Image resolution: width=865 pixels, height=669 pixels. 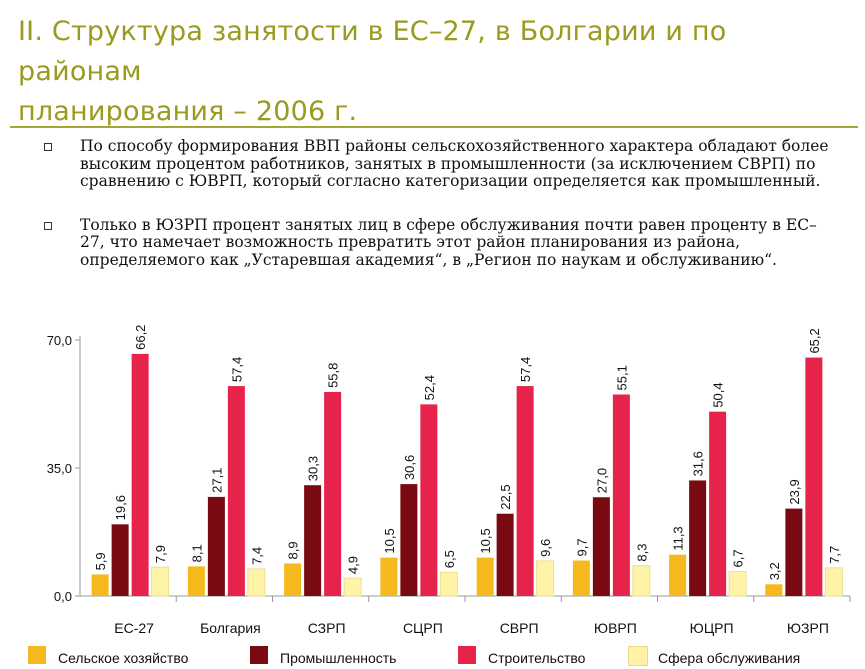 What do you see at coordinates (545, 548) in the screenshot?
I see `bar-value-label: 9,6` at bounding box center [545, 548].